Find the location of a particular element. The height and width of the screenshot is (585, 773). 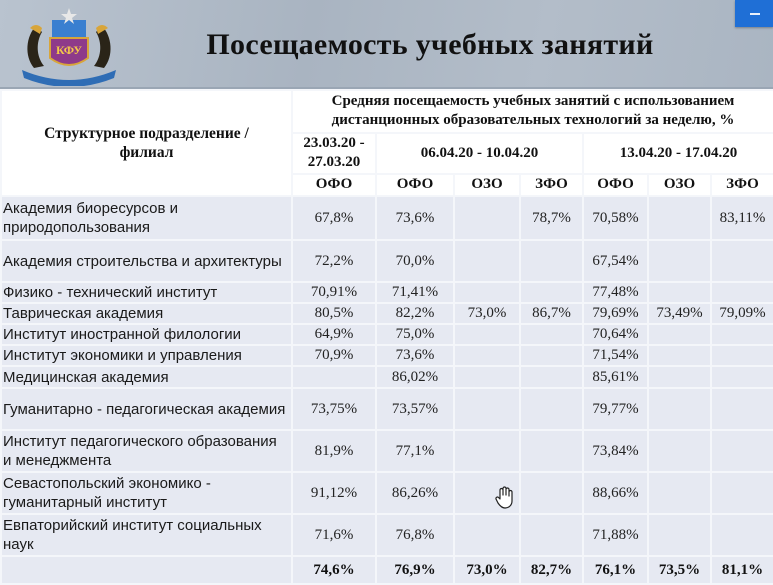

value-cell: 67,54% is located at coordinates (615, 261).